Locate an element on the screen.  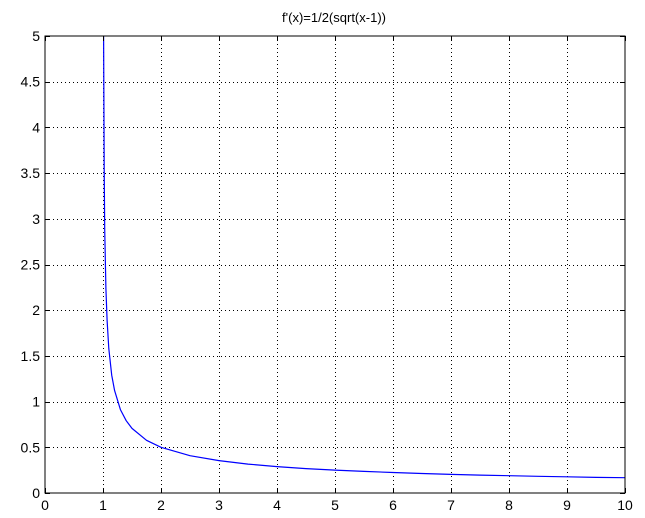
y-axis-tick-labels: 0 0.5 1 1.5 2 2.5 3 3.5 4 4.5 5 is located at coordinates (31, 264).